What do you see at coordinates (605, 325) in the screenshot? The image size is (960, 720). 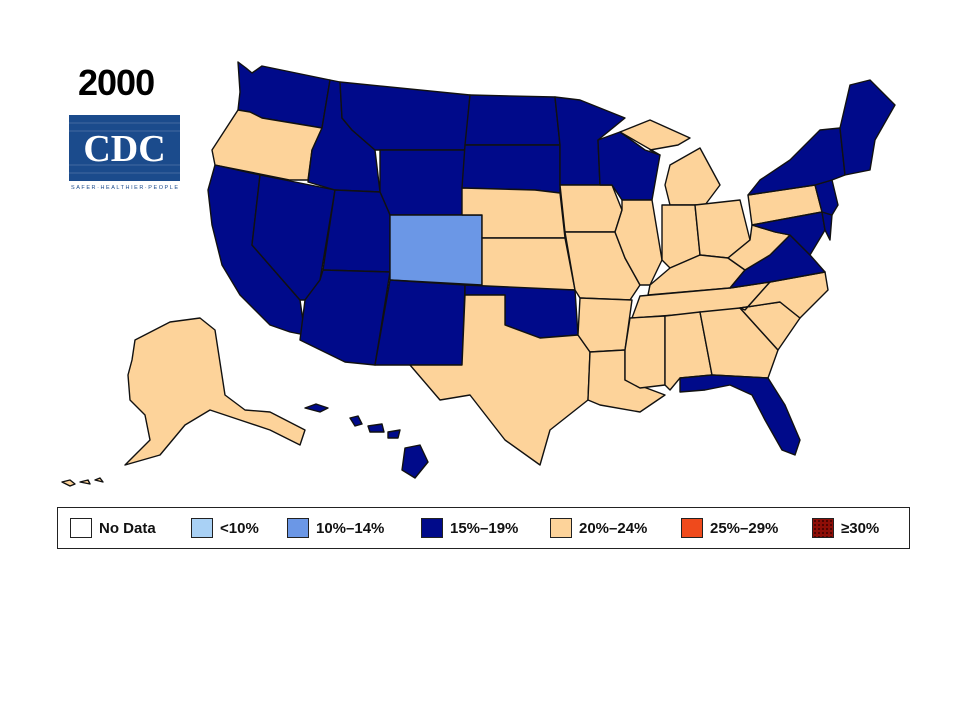 I see `state-ar` at bounding box center [605, 325].